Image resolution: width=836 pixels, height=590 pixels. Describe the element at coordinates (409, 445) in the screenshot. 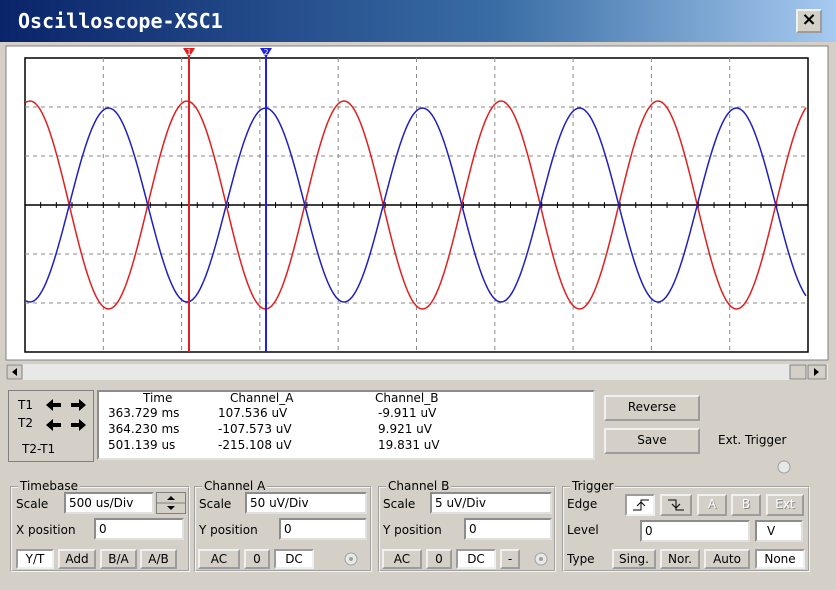

I see `readout-value: 19.831 uV` at that location.